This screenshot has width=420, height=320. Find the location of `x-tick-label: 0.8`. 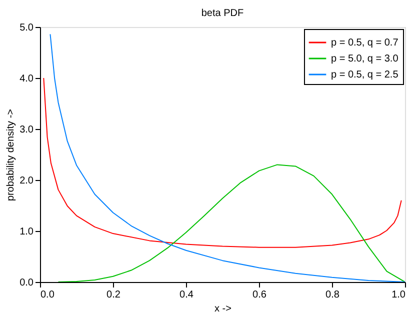

x-tick-label: 0.8 is located at coordinates (333, 295).